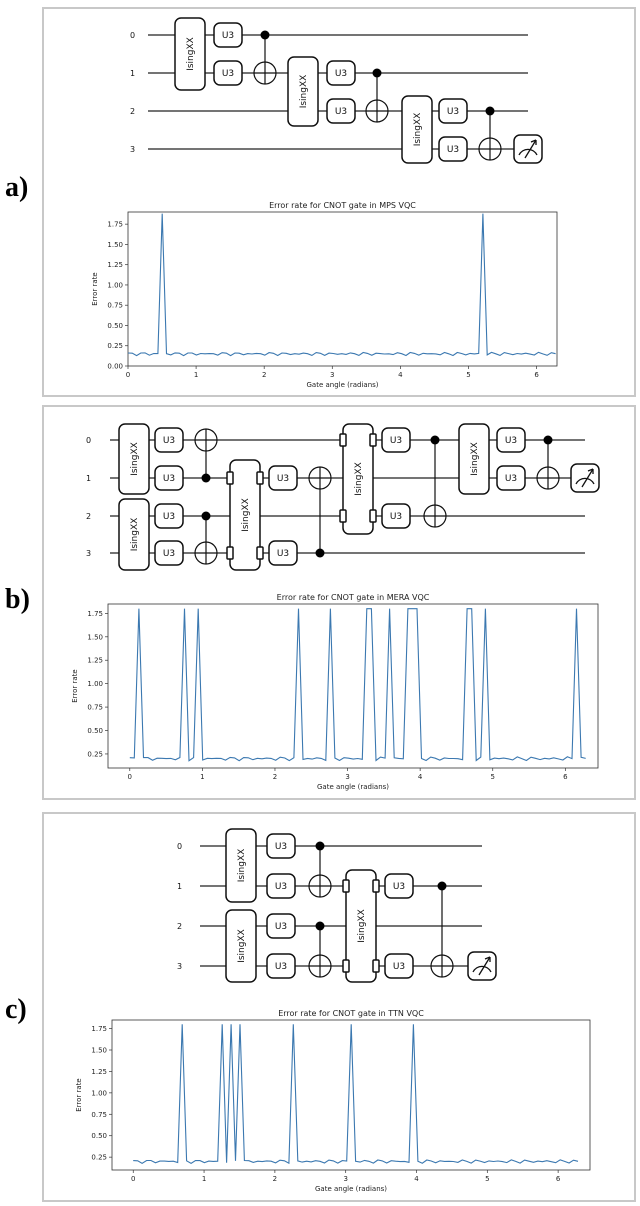 The height and width of the screenshot is (1206, 640). What do you see at coordinates (99, 1136) in the screenshot?
I see `y-tick-label: 0.50` at bounding box center [99, 1136].